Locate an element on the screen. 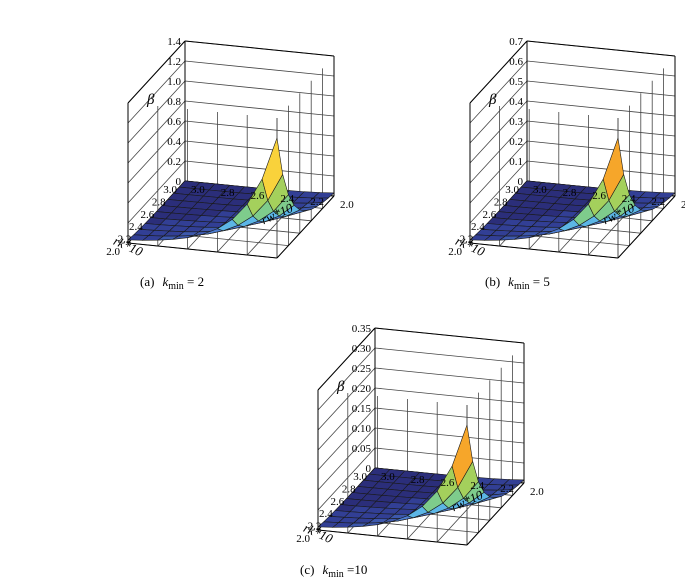 This screenshot has height=579, width=685. z-tick-label: 0.20 is located at coordinates (362, 389).